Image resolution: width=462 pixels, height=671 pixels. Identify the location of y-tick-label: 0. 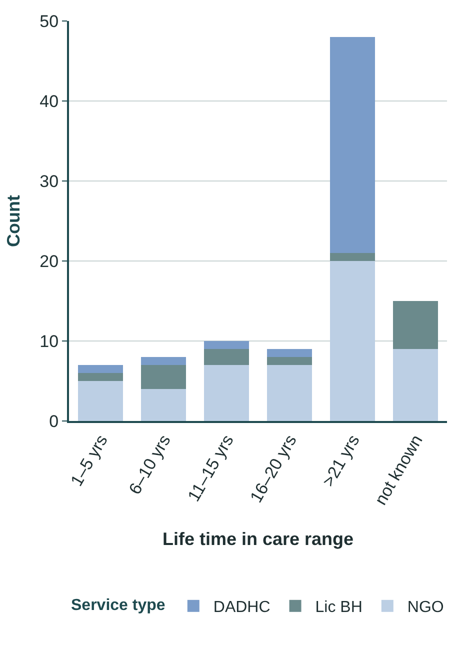
(54, 421).